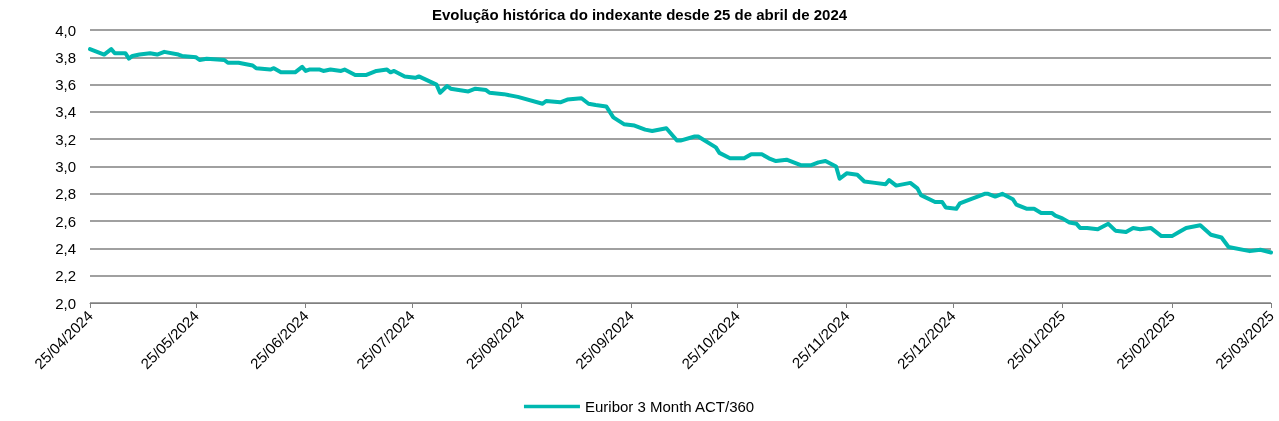 The height and width of the screenshot is (421, 1279). What do you see at coordinates (669, 406) in the screenshot?
I see `legend-label: Euribor 3 Month ACT/360` at bounding box center [669, 406].